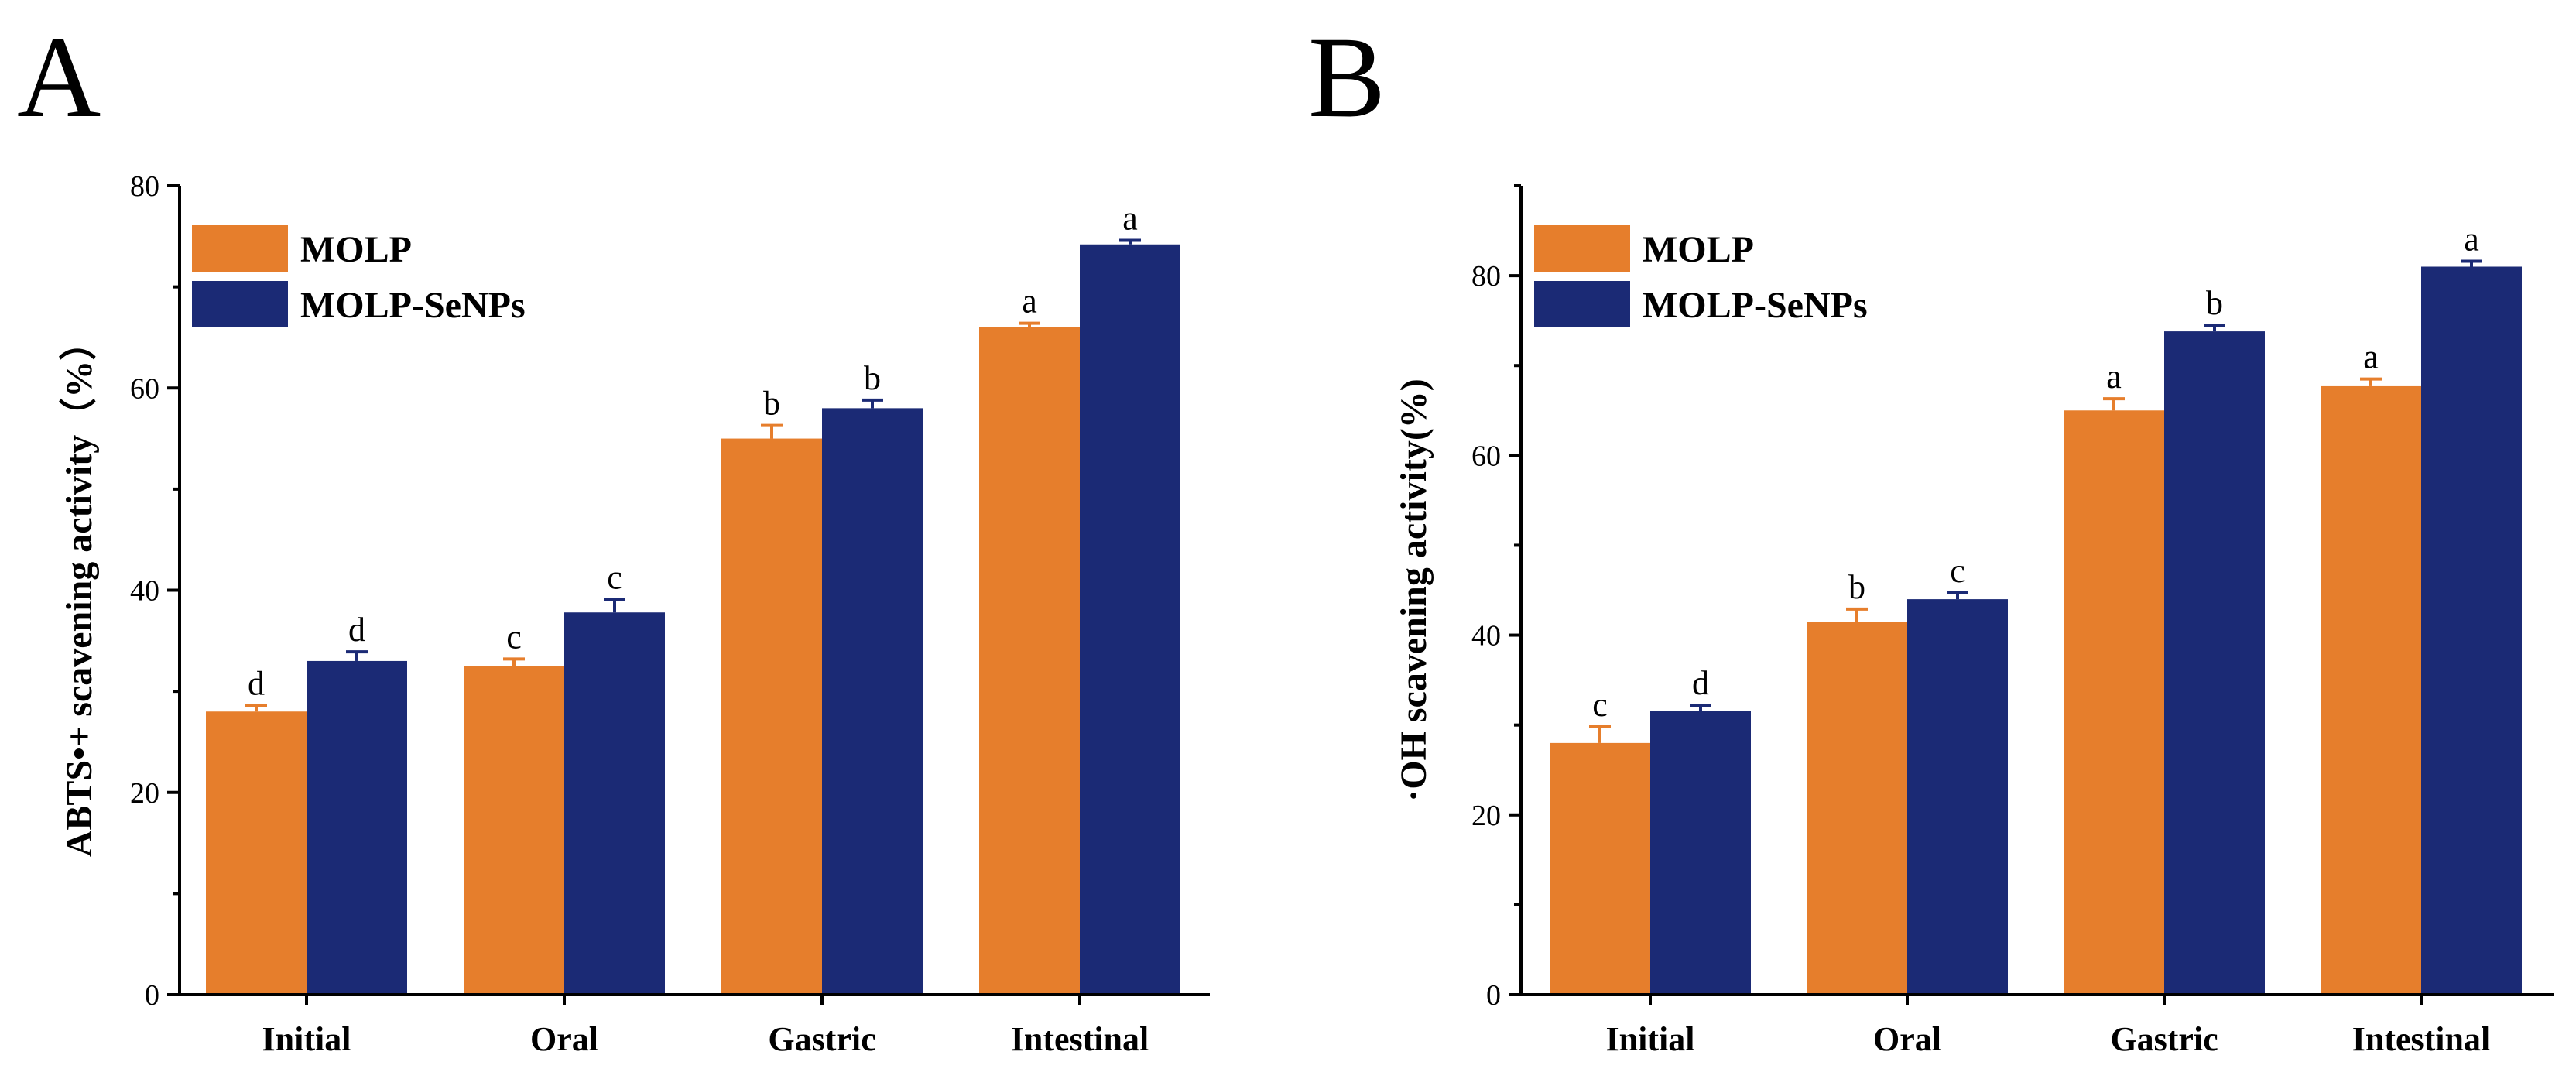  What do you see at coordinates (59, 78) in the screenshot?
I see `panel-letter: A` at bounding box center [59, 78].